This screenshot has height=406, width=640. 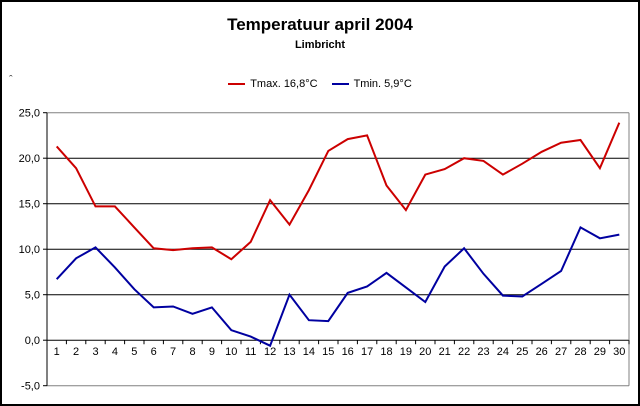 What do you see at coordinates (425, 352) in the screenshot?
I see `xtick-label-20: 20` at bounding box center [425, 352].